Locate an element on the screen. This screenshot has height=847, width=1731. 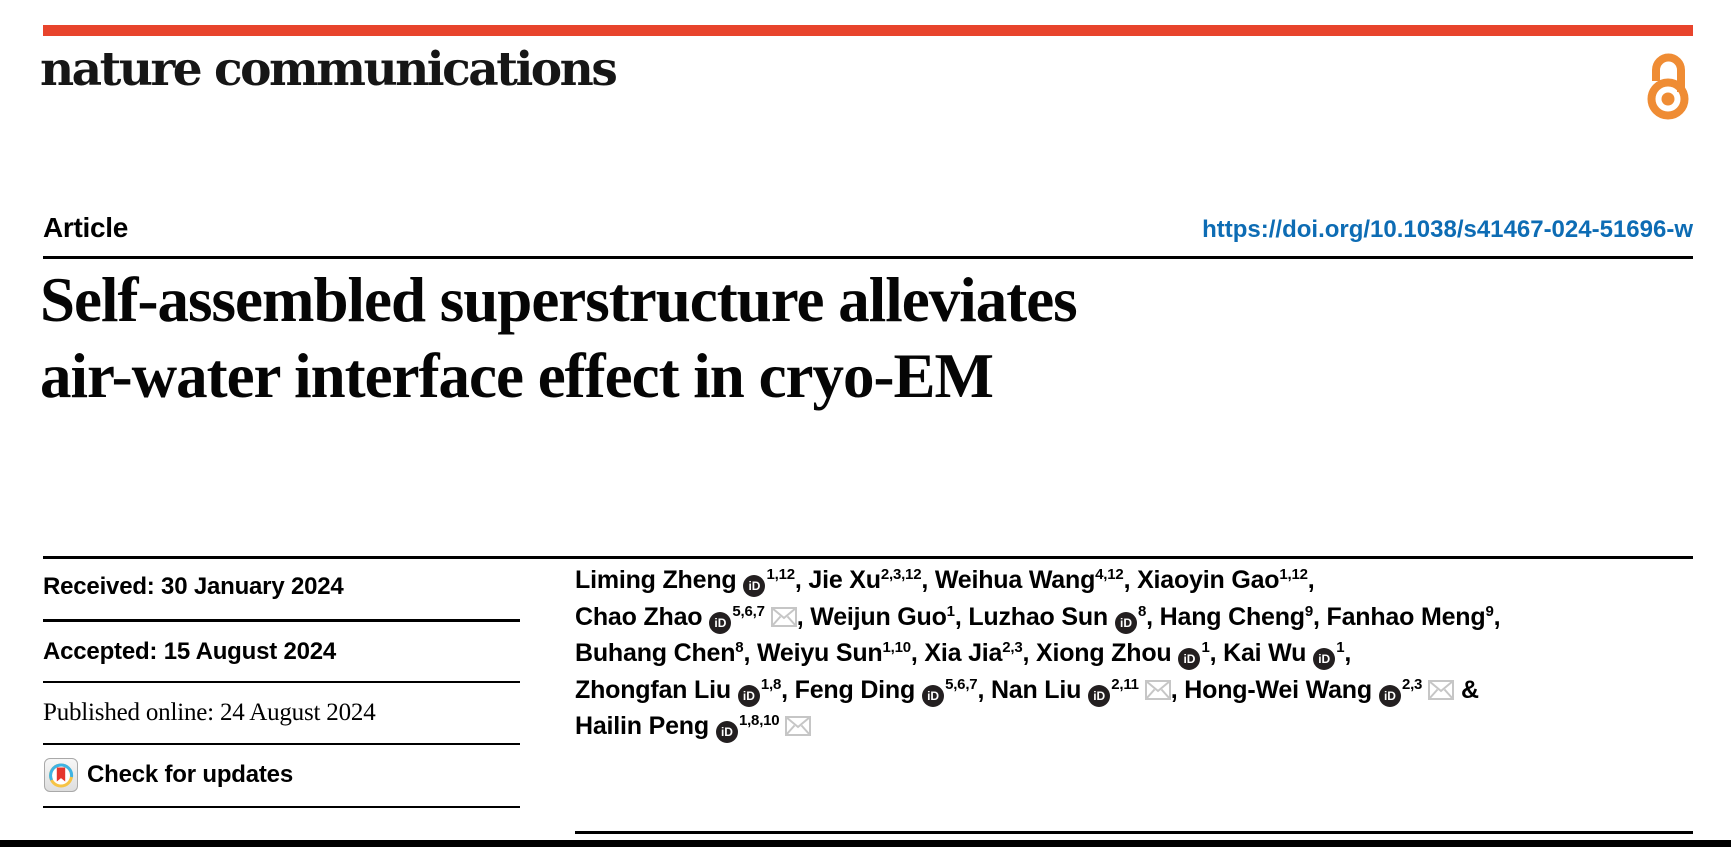
author-name: Chao Zhao is located at coordinates (639, 616).